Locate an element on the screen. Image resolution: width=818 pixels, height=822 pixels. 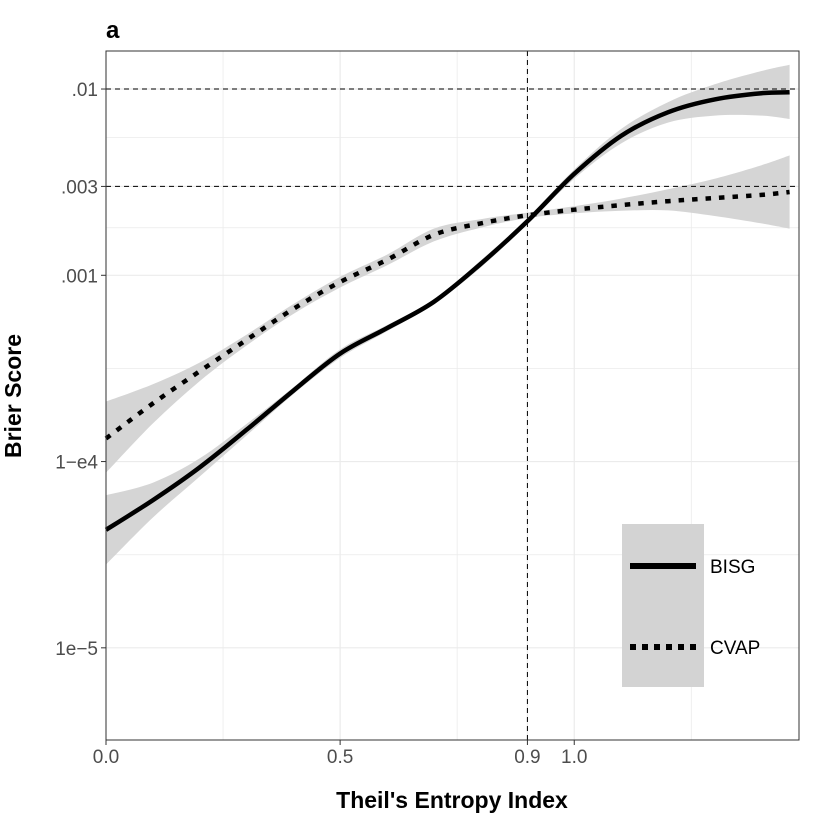
y-tick-label-3: .003 is located at coordinates (79, 187).